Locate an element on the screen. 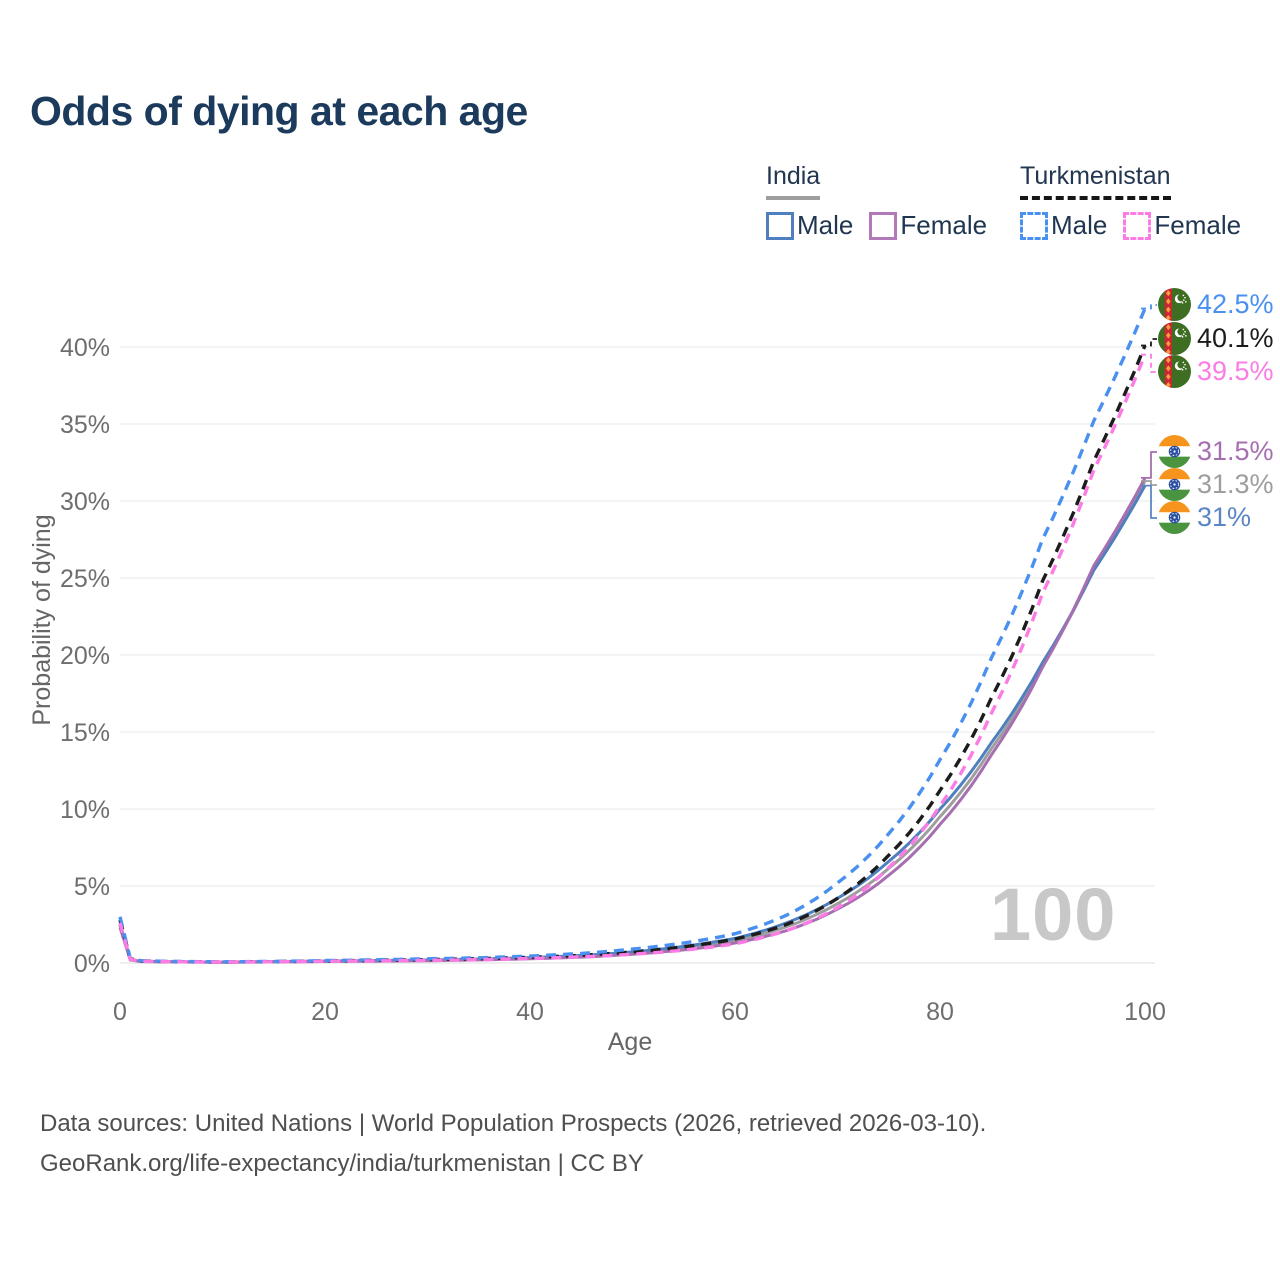 The image size is (1280, 1280). connector-tkm-female is located at coordinates (1149, 363).